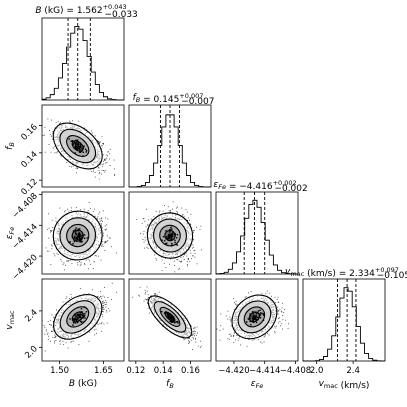  I want to click on panel-title-2: εFe = −4.416+0.002−0.002, so click(260, 186).